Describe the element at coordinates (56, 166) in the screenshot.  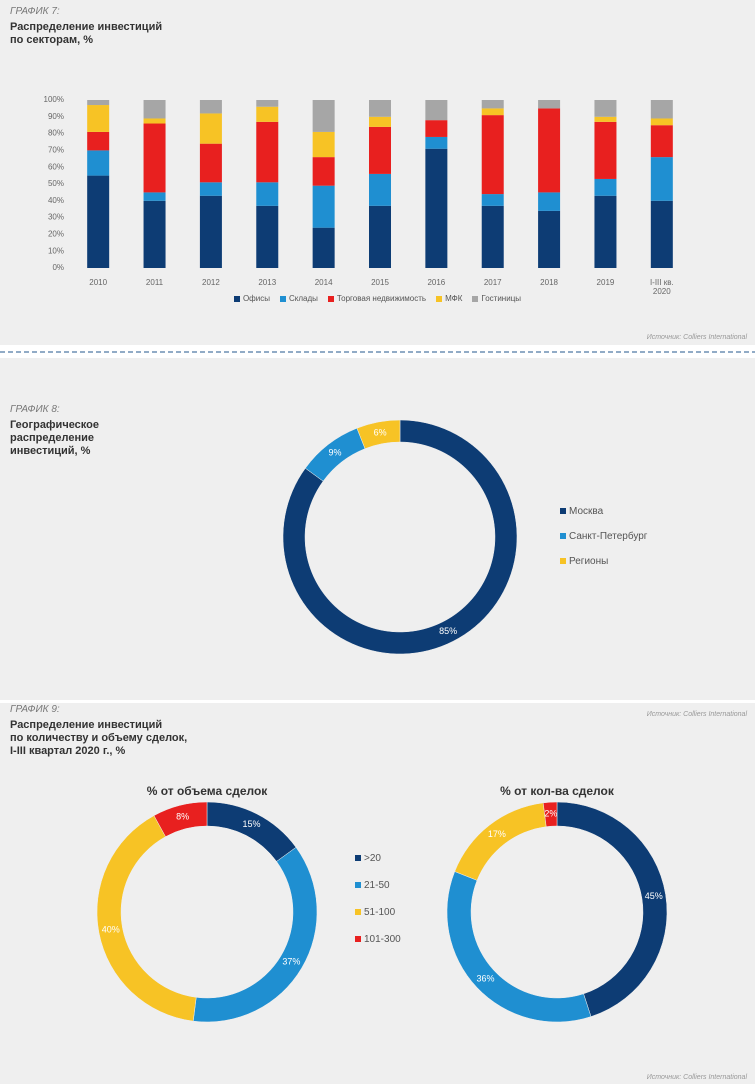
I see `y-tick-label: 60%` at that location.